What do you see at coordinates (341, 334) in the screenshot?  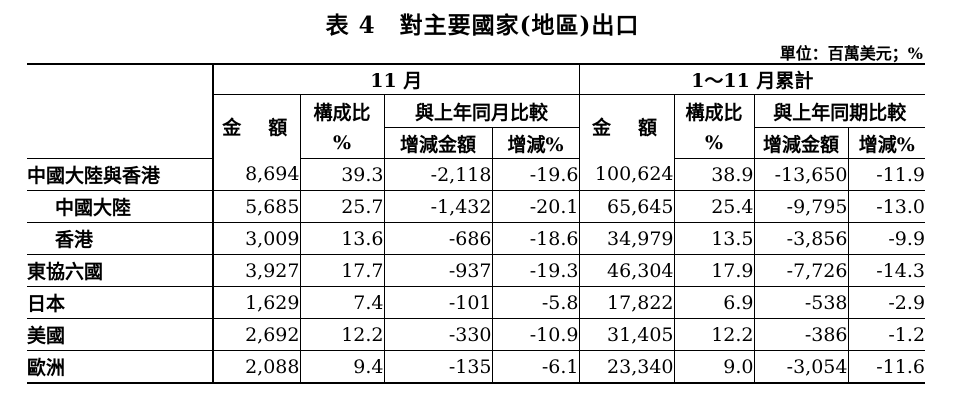 I see `cell-share-month: 12.2` at bounding box center [341, 334].